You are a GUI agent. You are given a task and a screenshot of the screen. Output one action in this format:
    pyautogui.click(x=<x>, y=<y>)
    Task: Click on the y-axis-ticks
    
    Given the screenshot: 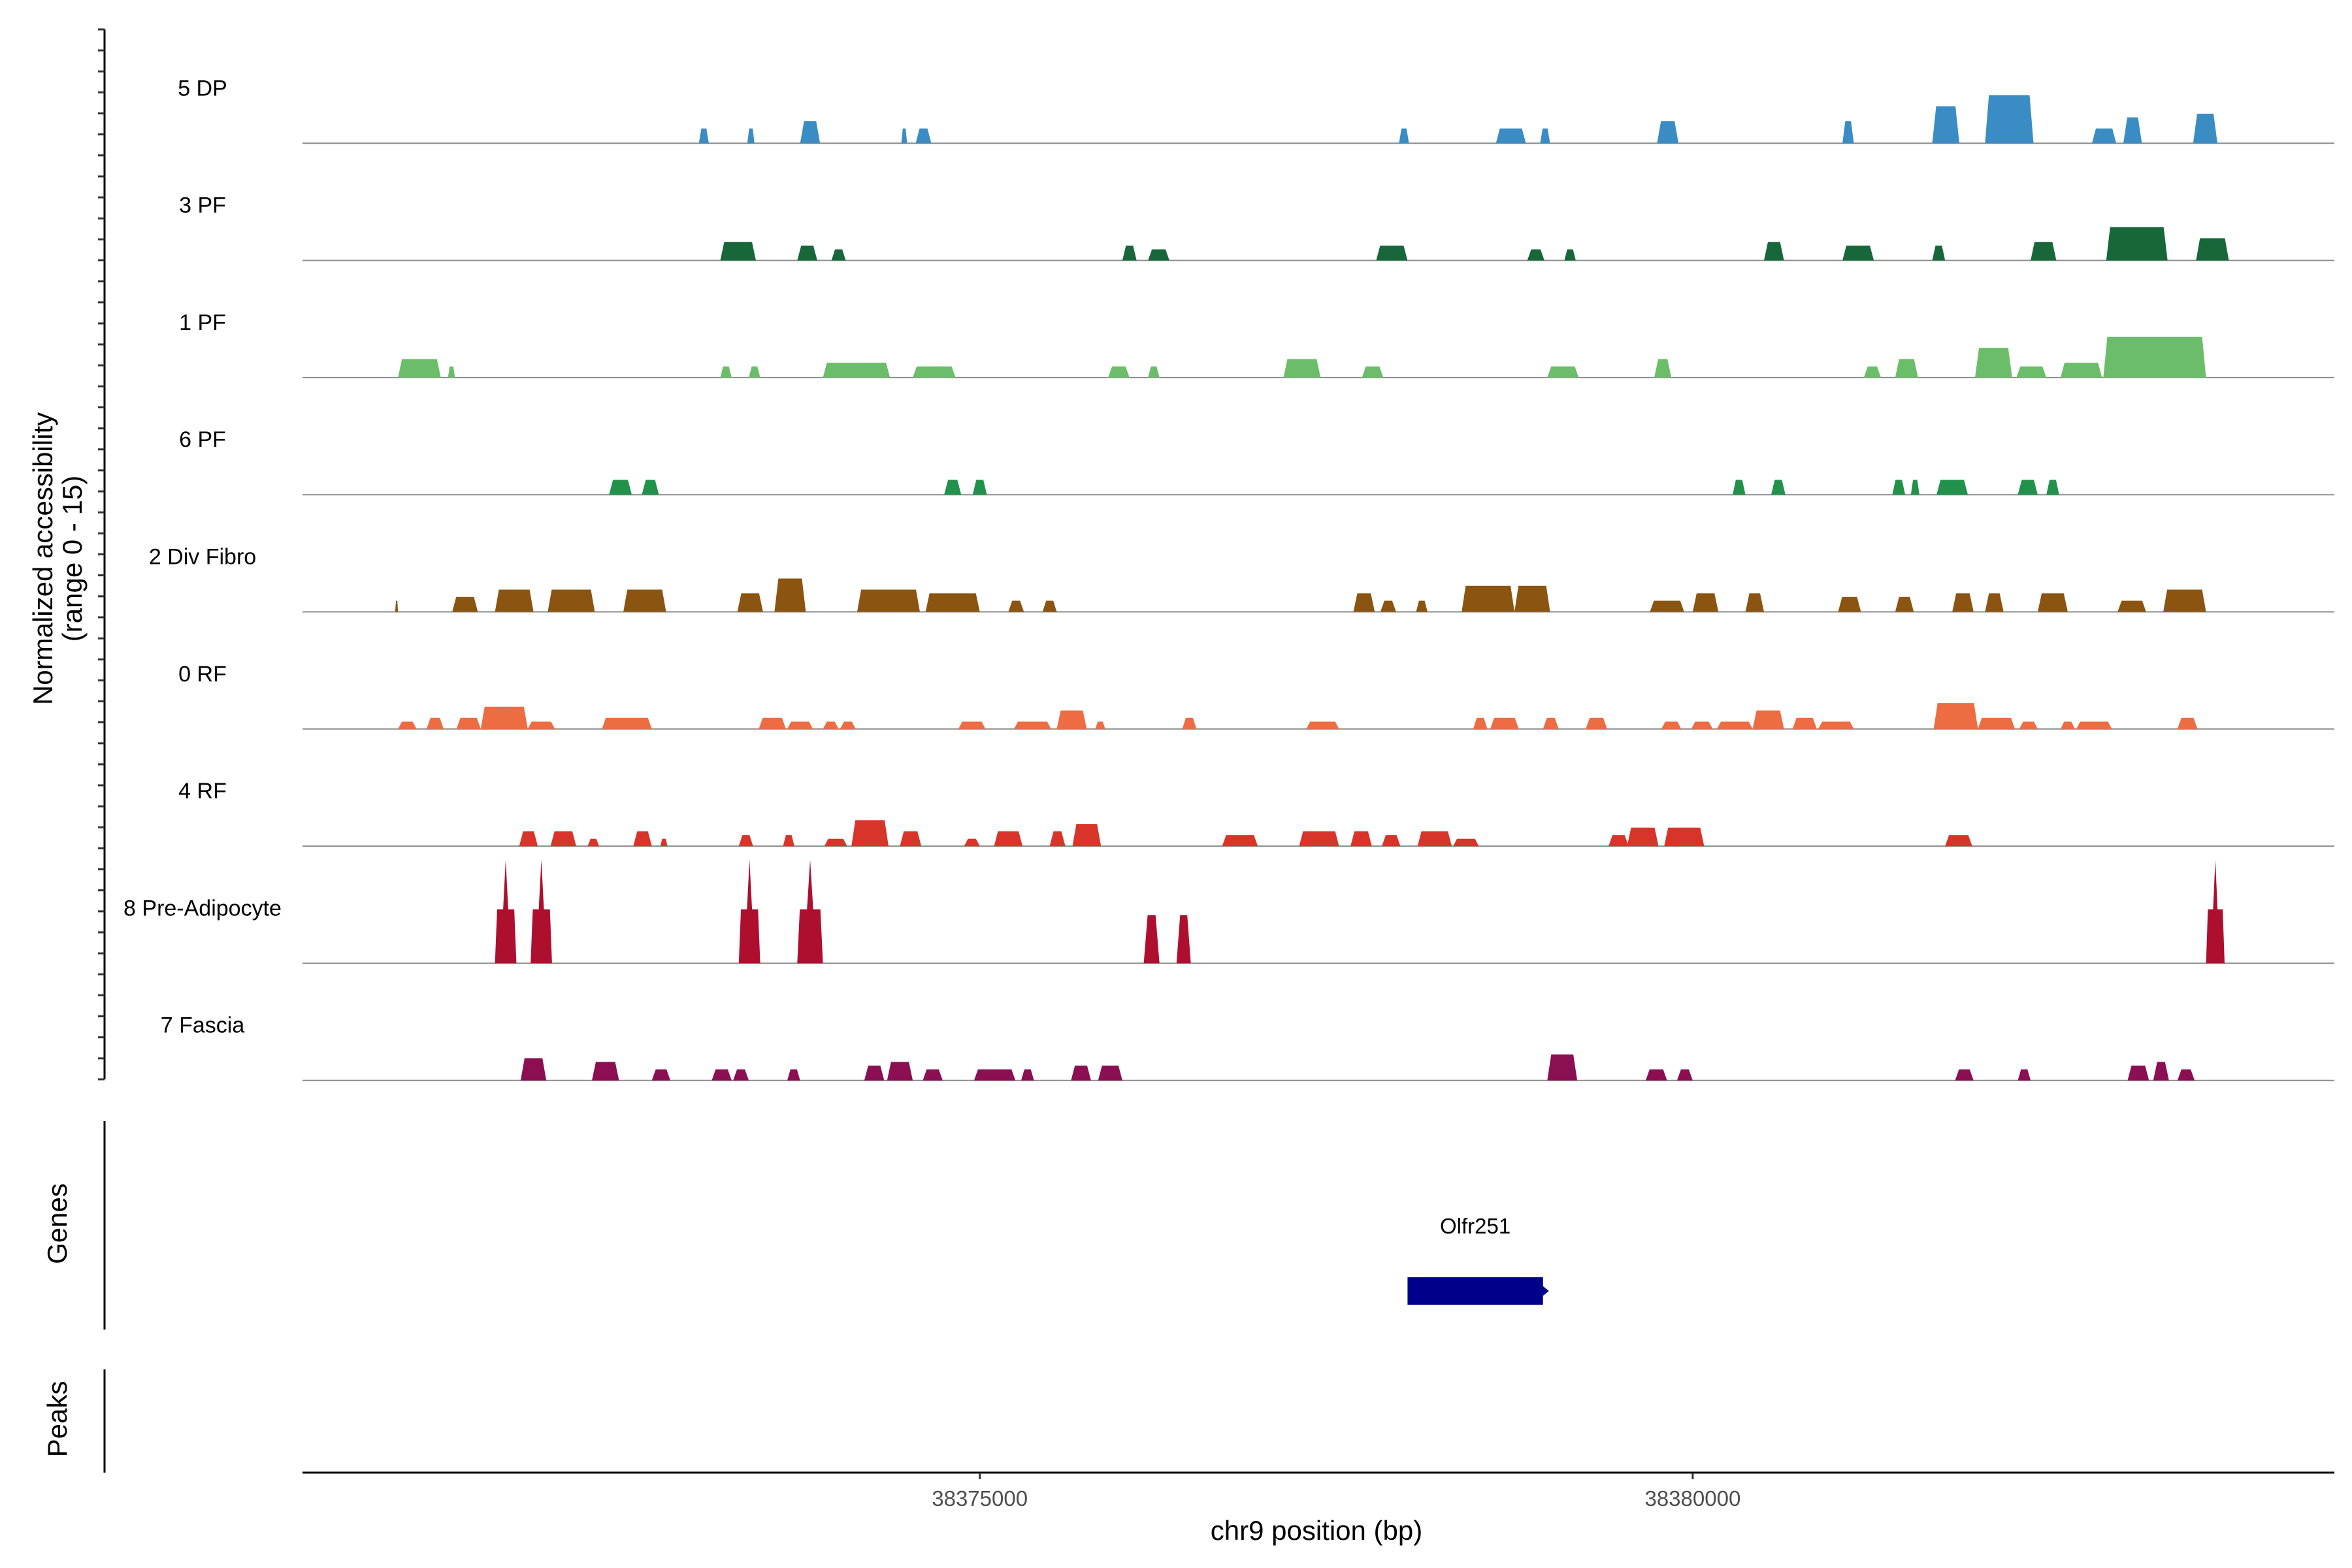 What is the action you would take?
    pyautogui.click(x=101, y=554)
    